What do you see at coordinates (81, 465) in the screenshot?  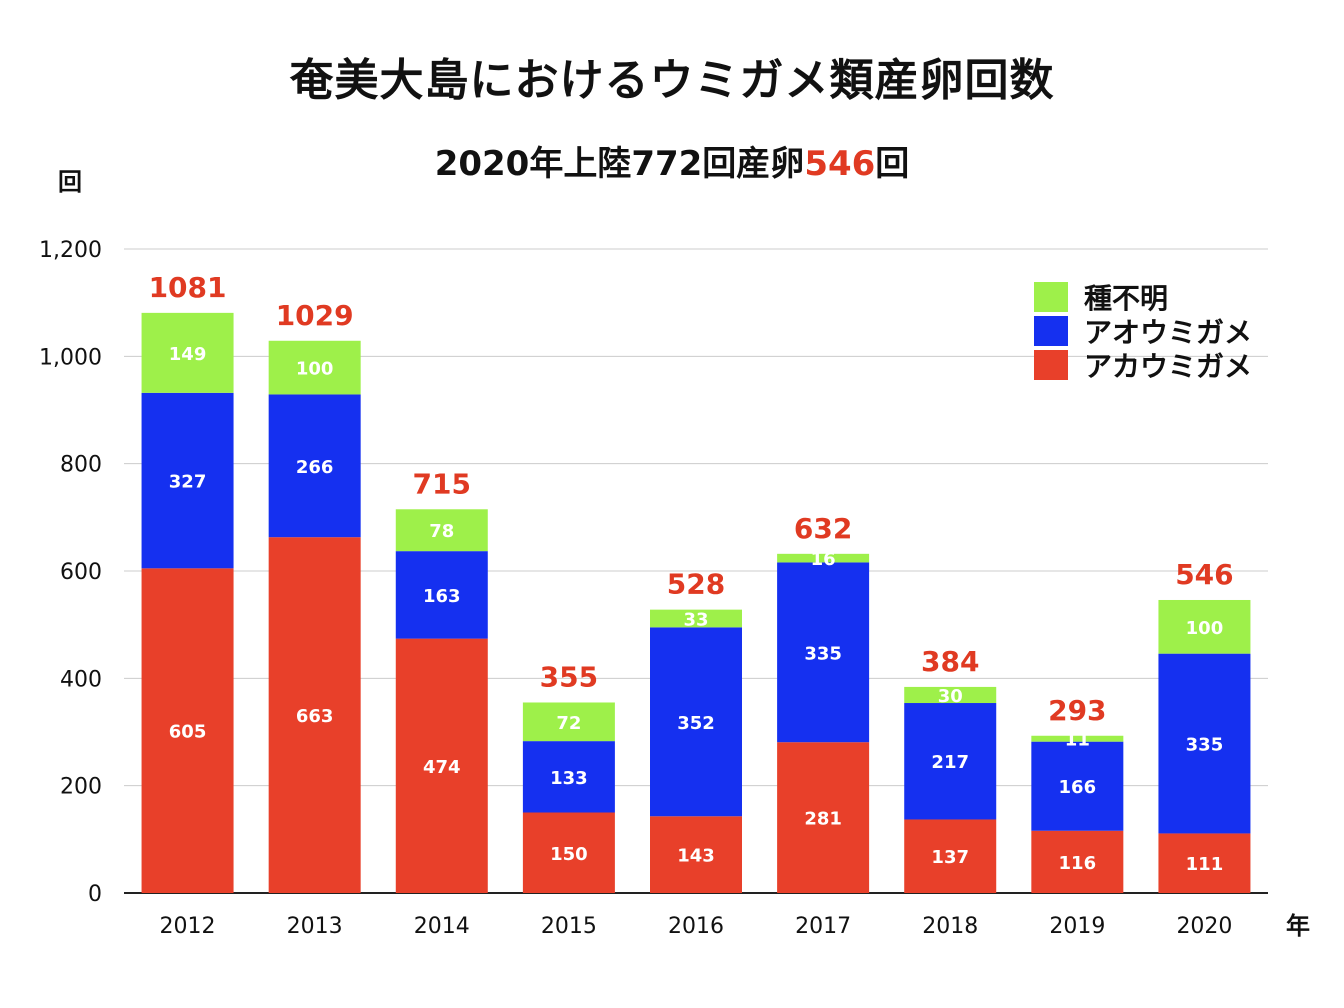 I see `y-tick-label: 800` at bounding box center [81, 465].